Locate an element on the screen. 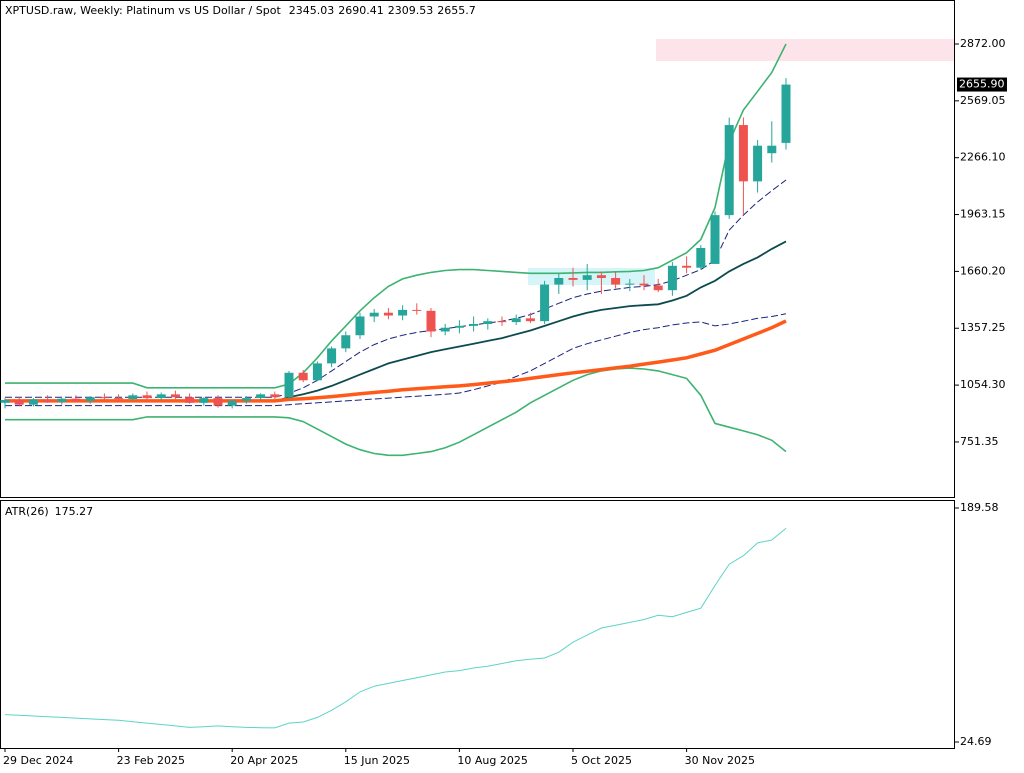 The width and height of the screenshot is (1024, 773). atr-value: 175.27 is located at coordinates (74, 511).